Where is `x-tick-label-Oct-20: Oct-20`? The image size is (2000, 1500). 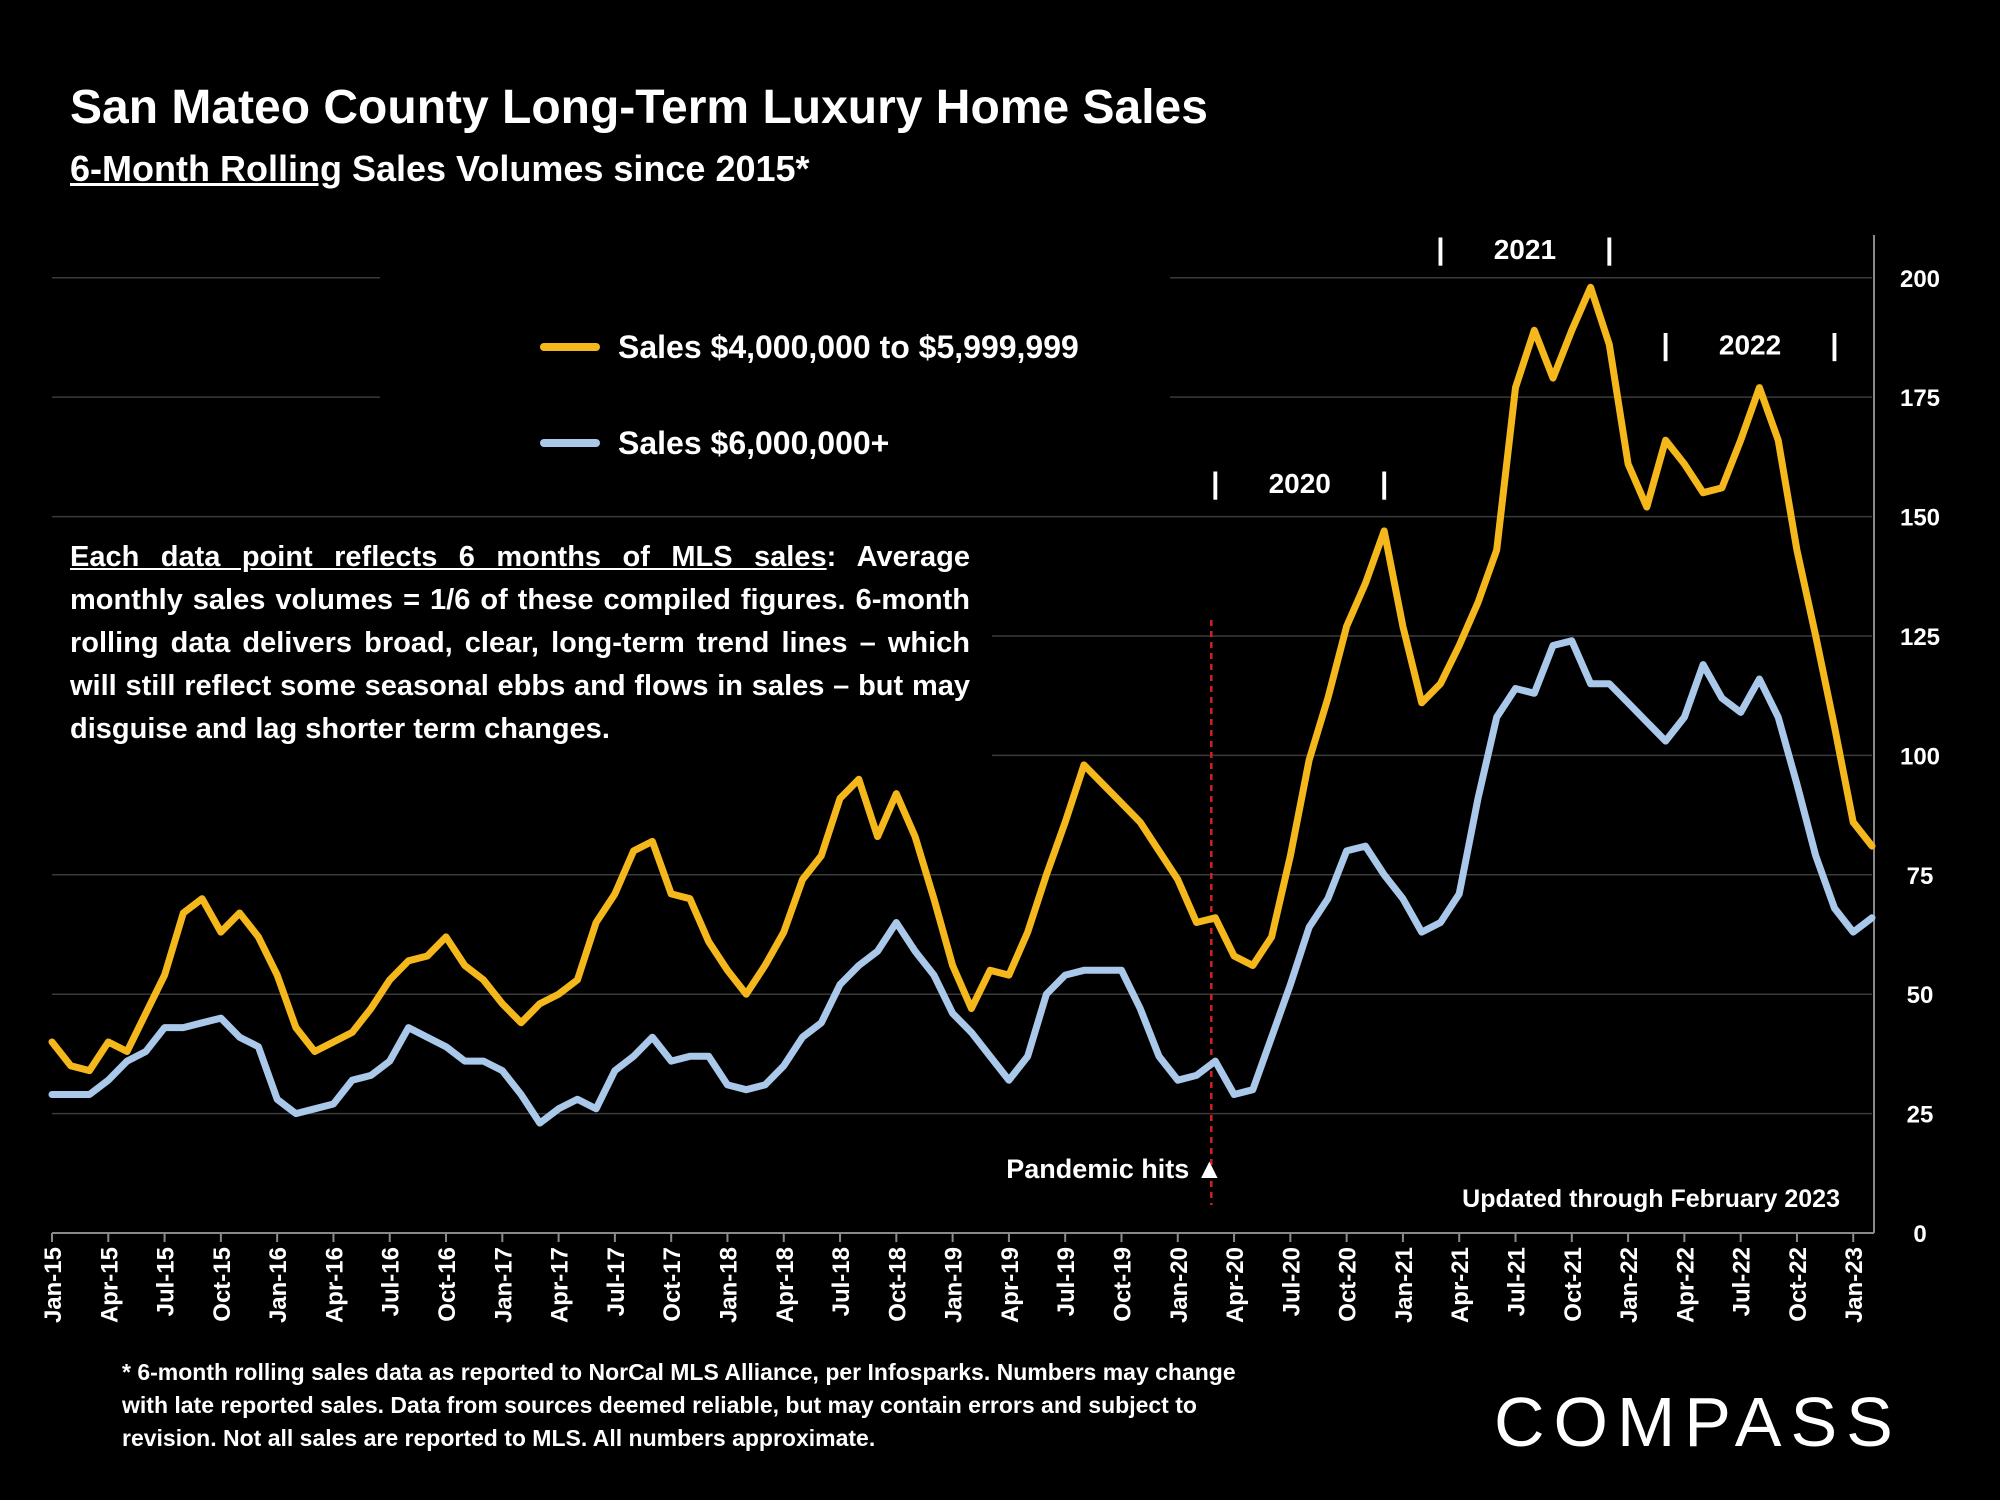 x-tick-label-Oct-20: Oct-20 is located at coordinates (1348, 1284).